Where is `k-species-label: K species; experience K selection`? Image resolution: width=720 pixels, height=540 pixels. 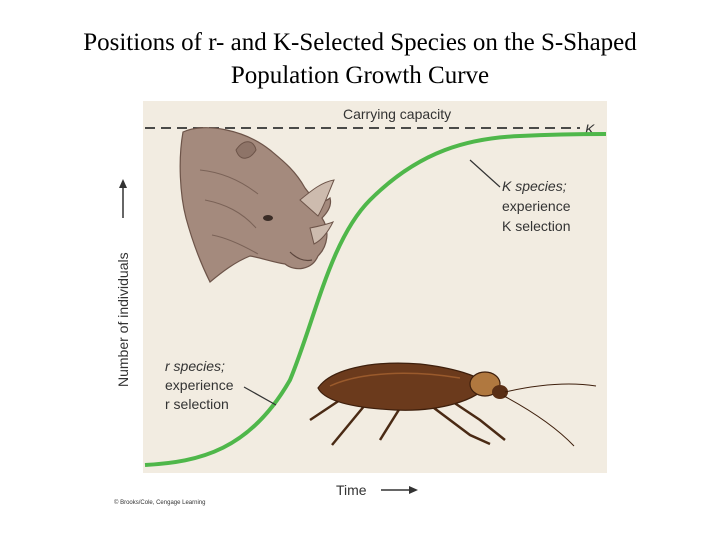
k-species-label: K species; experience K selection is located at coordinates (538, 206).